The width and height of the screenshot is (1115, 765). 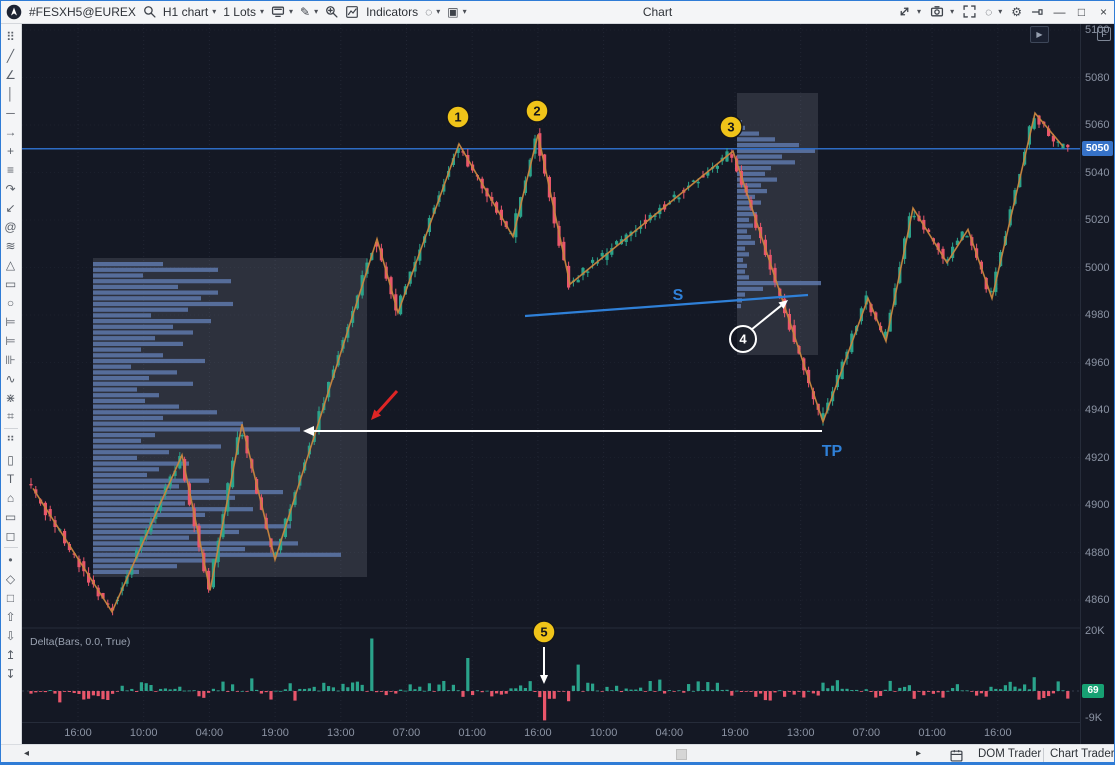 I want to click on resize-mode-icon, so click(x=904, y=11).